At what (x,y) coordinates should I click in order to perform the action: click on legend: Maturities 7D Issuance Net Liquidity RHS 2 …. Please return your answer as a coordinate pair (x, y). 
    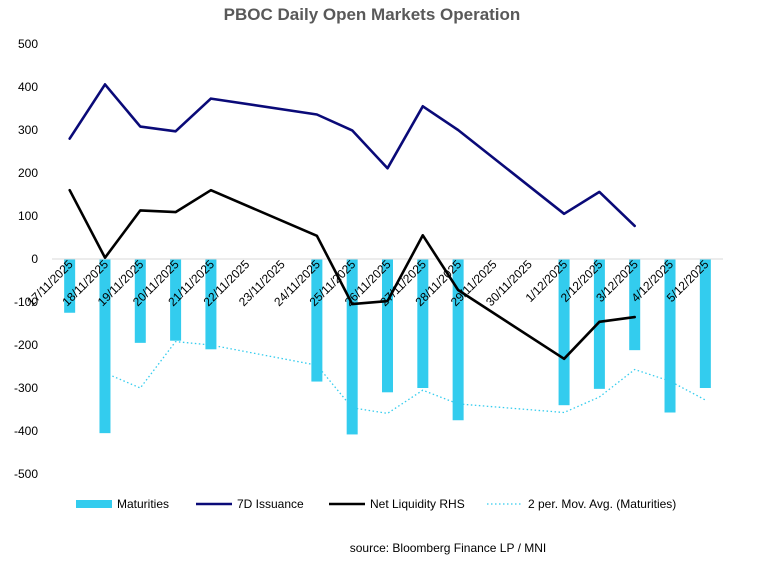
    Looking at the image, I should click on (376, 504).